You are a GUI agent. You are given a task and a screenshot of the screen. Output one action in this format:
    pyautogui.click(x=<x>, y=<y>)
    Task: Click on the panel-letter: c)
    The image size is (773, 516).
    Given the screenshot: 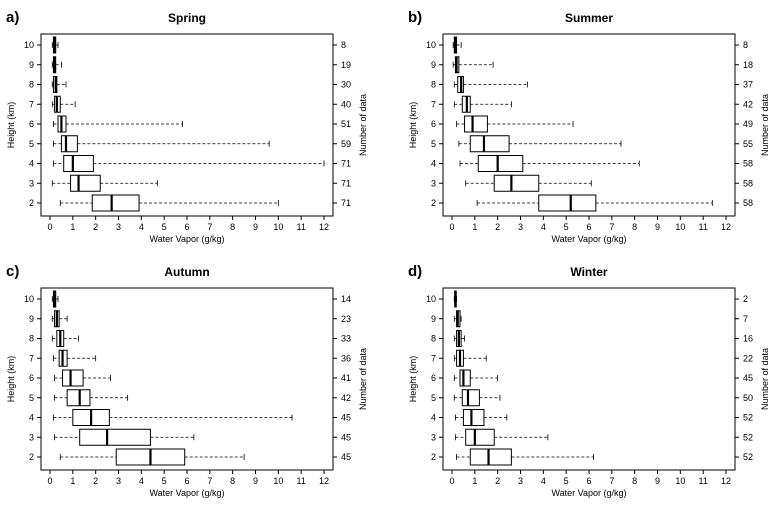 What is the action you would take?
    pyautogui.click(x=12, y=271)
    